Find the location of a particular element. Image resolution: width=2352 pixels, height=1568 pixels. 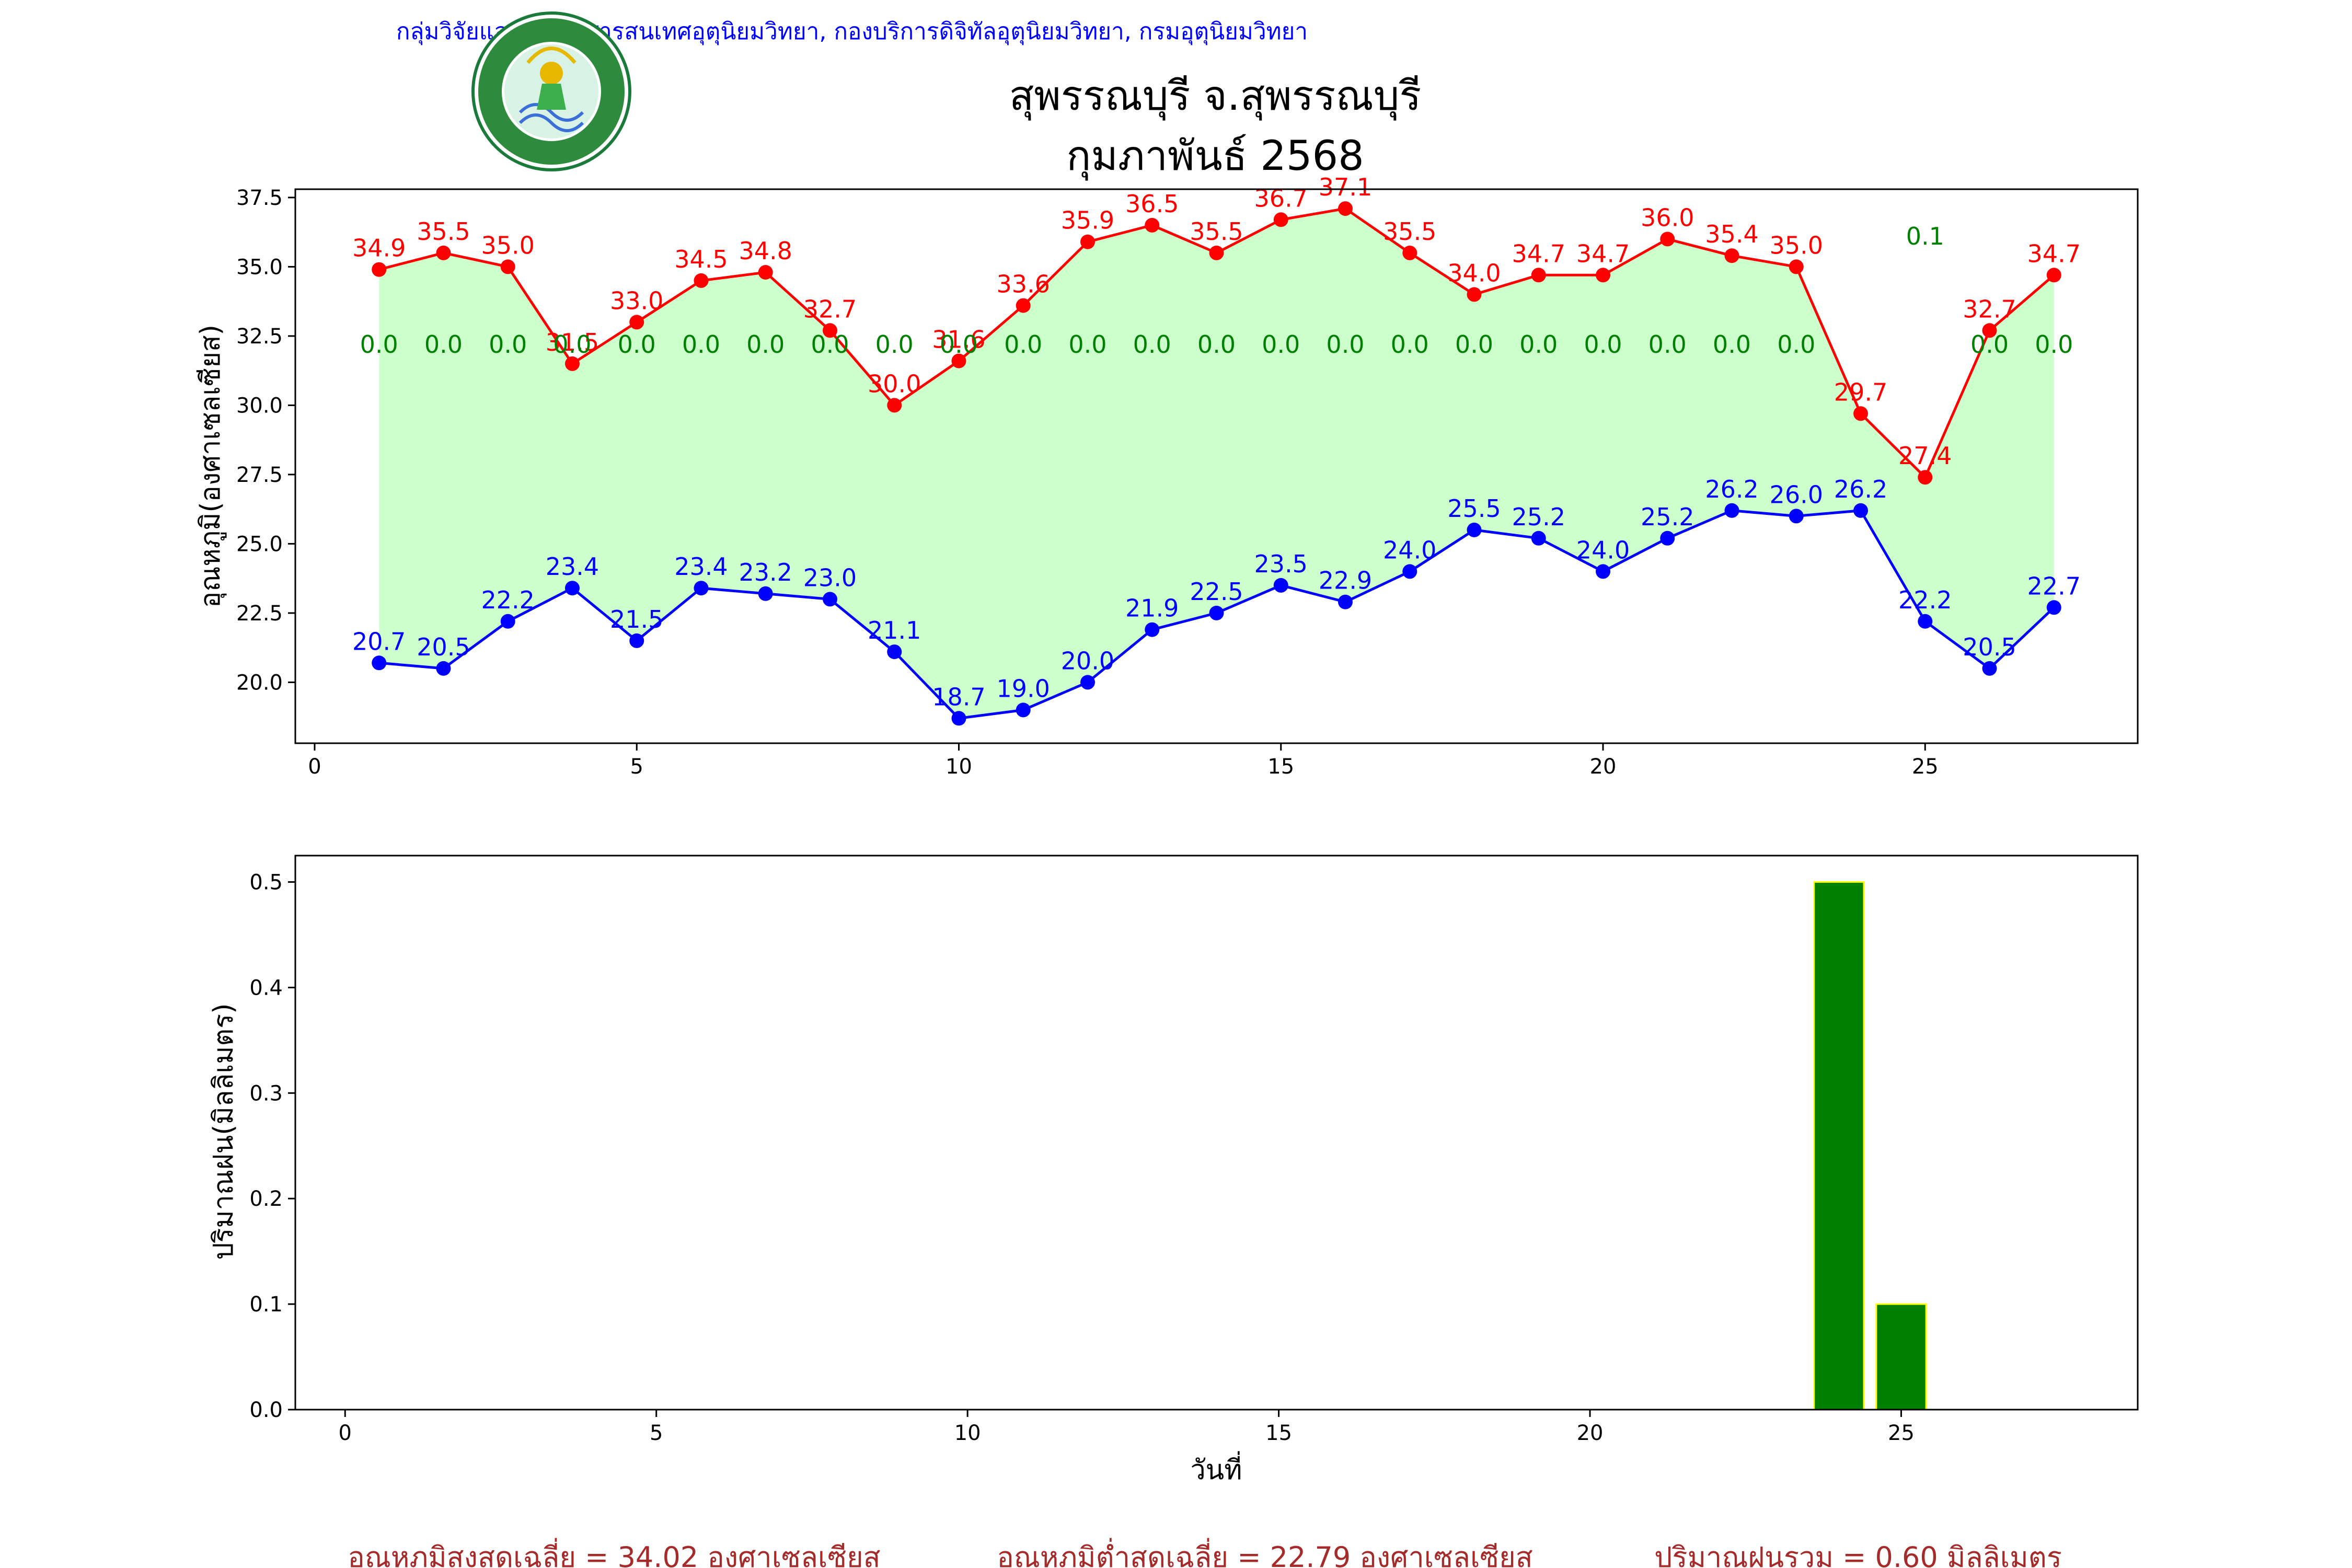

min-temp-label: 23.0 is located at coordinates (830, 577).